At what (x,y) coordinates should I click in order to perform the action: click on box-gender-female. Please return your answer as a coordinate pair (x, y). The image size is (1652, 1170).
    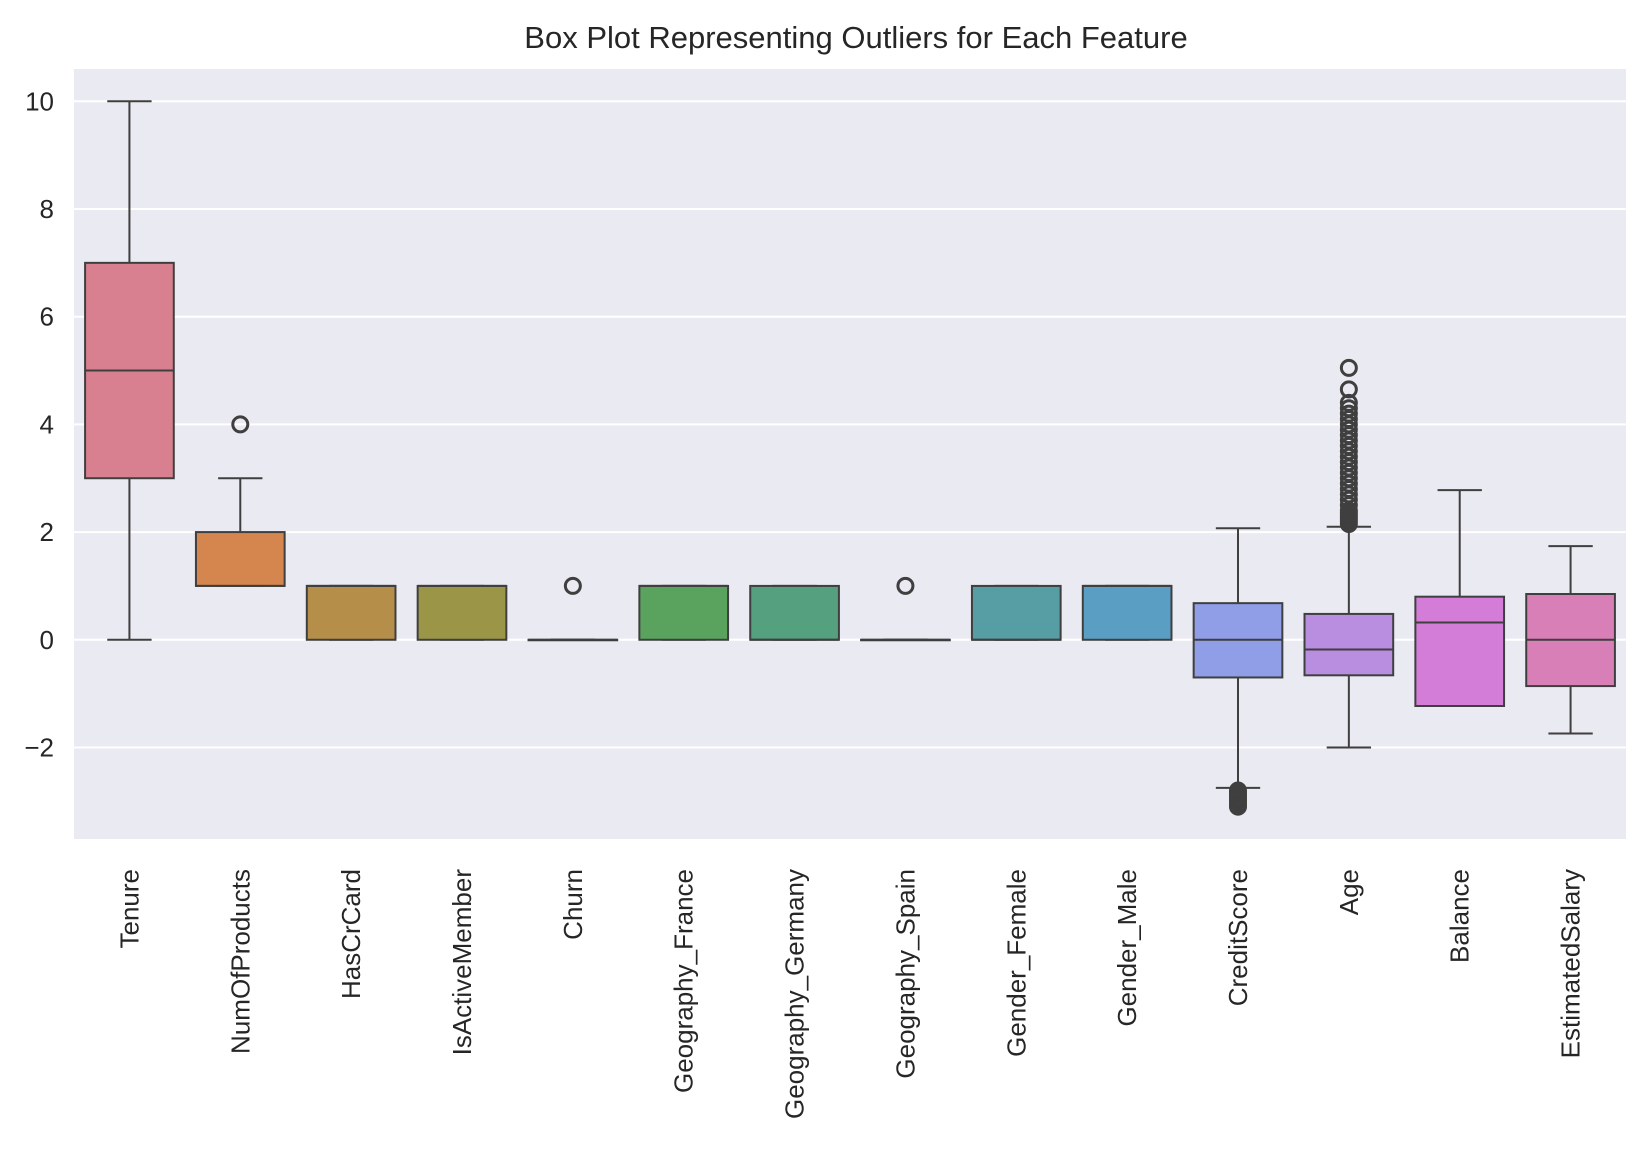
    Looking at the image, I should click on (1016, 612).